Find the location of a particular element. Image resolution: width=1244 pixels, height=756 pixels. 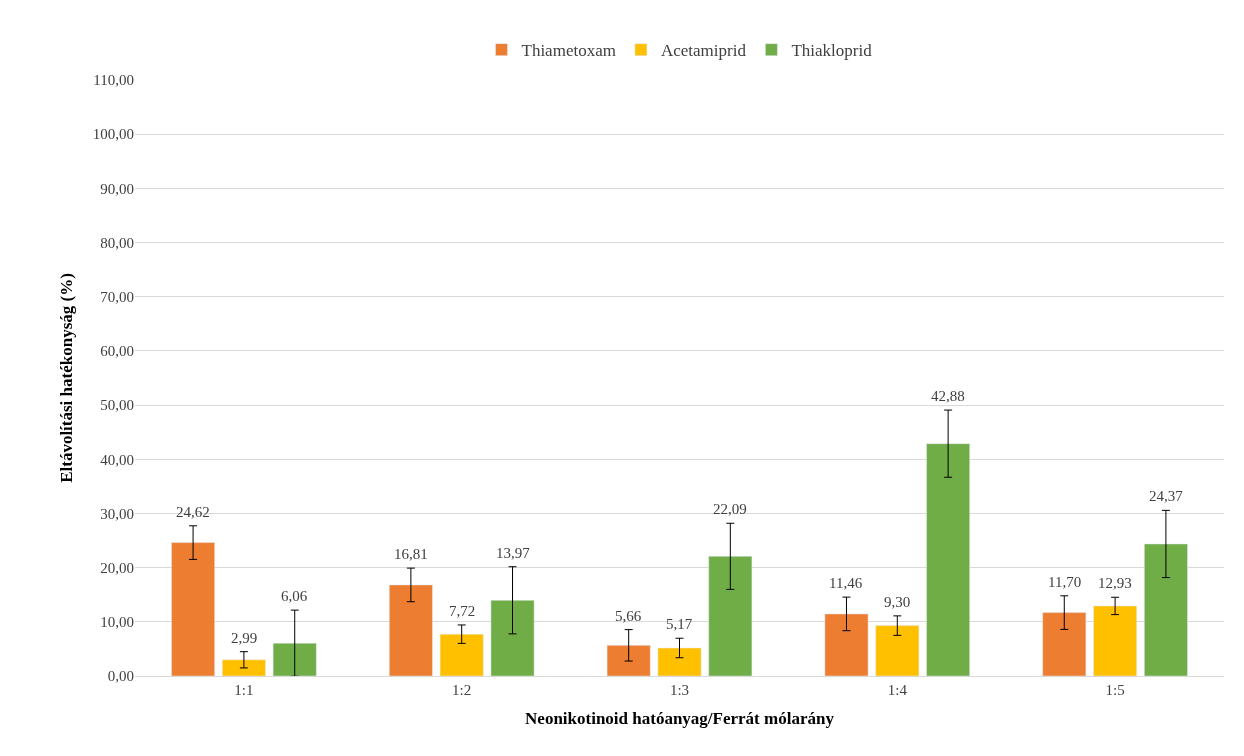

x-tick-label: 1:3 is located at coordinates (679, 690).